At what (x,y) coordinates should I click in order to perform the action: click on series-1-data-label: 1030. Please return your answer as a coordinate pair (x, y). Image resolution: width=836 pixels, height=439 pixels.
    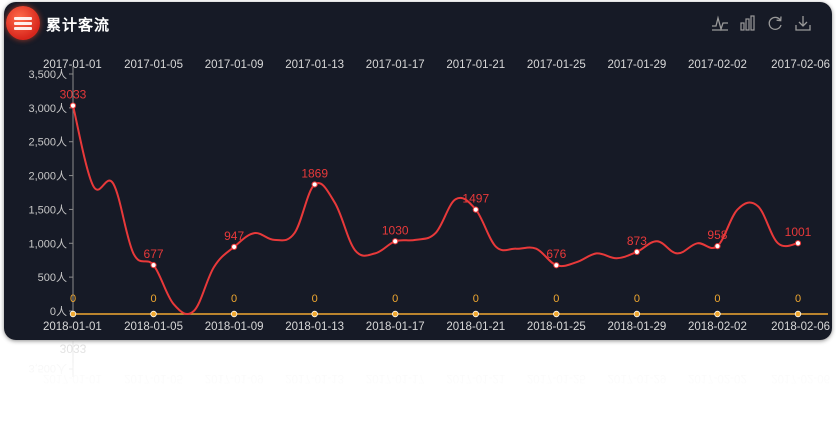
    Looking at the image, I should click on (395, 230).